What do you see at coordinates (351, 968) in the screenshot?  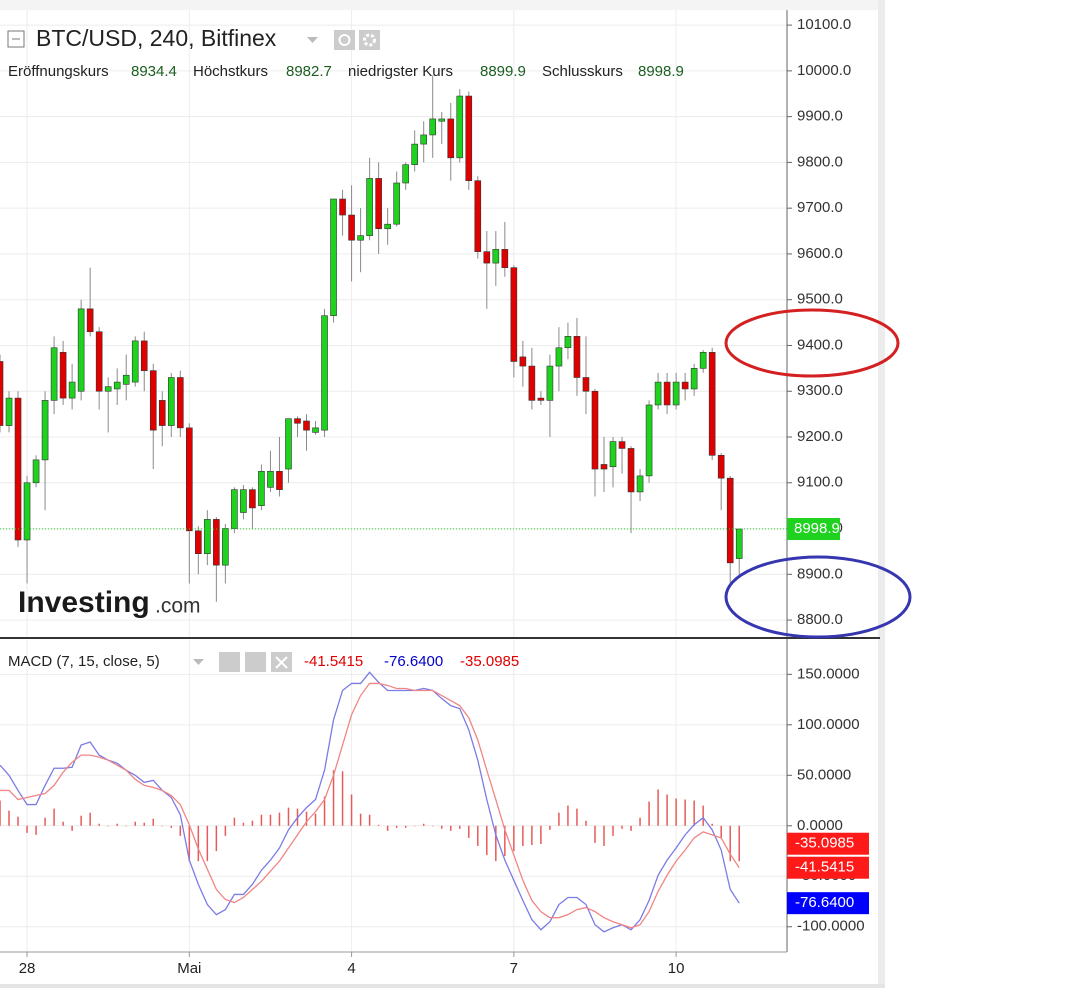 I see `x-tick-label: 4` at bounding box center [351, 968].